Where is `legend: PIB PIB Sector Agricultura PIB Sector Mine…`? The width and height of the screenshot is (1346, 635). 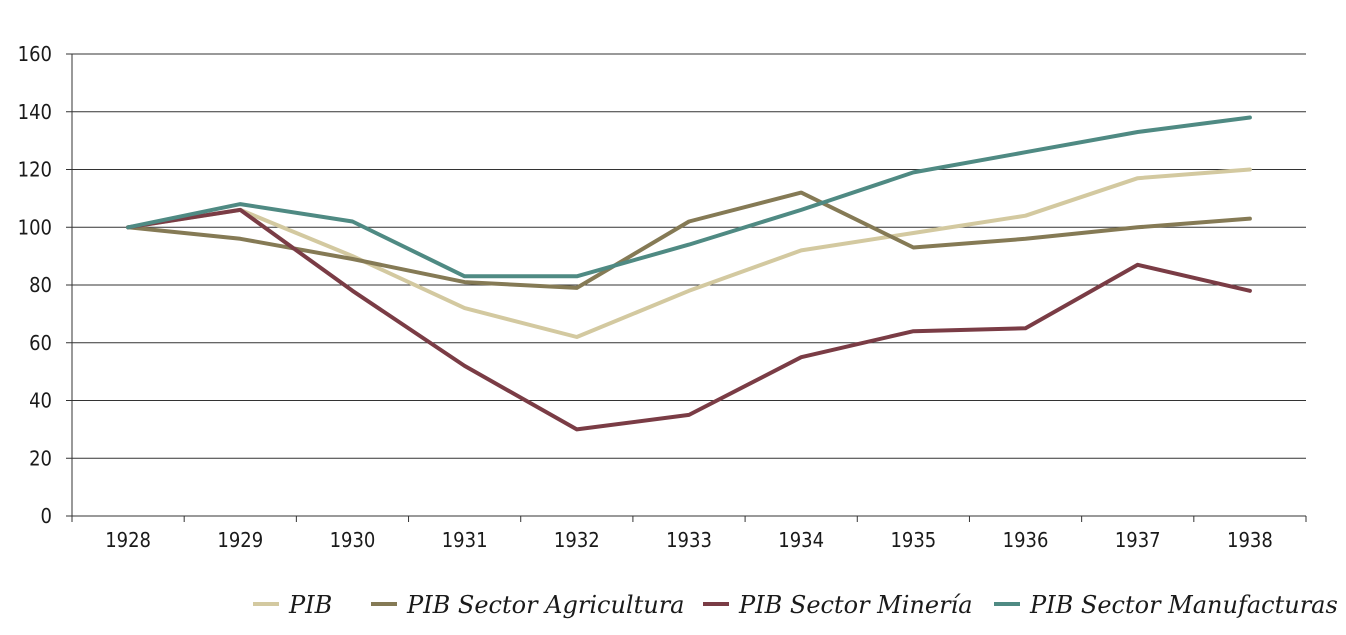
legend: PIB PIB Sector Agricultura PIB Sector Mine… is located at coordinates (795, 605).